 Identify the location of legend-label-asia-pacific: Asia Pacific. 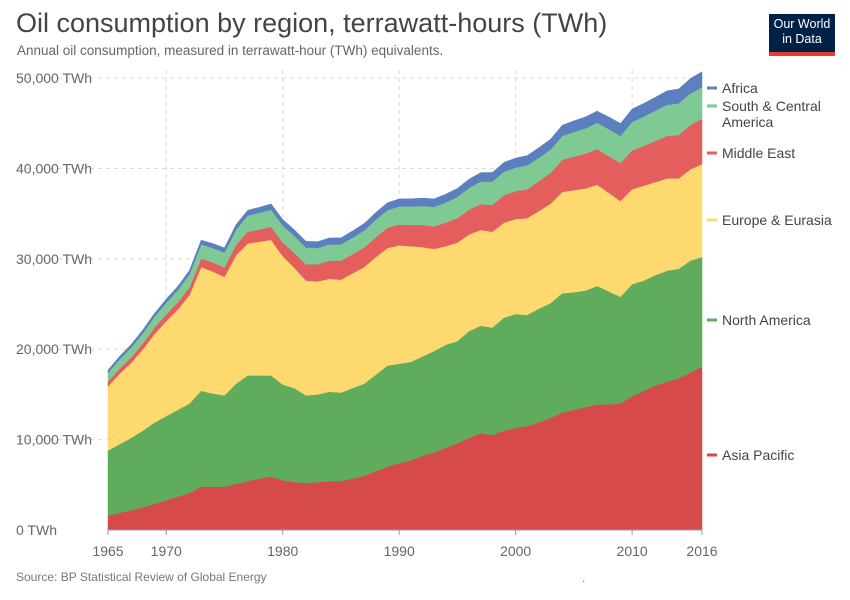
(758, 455).